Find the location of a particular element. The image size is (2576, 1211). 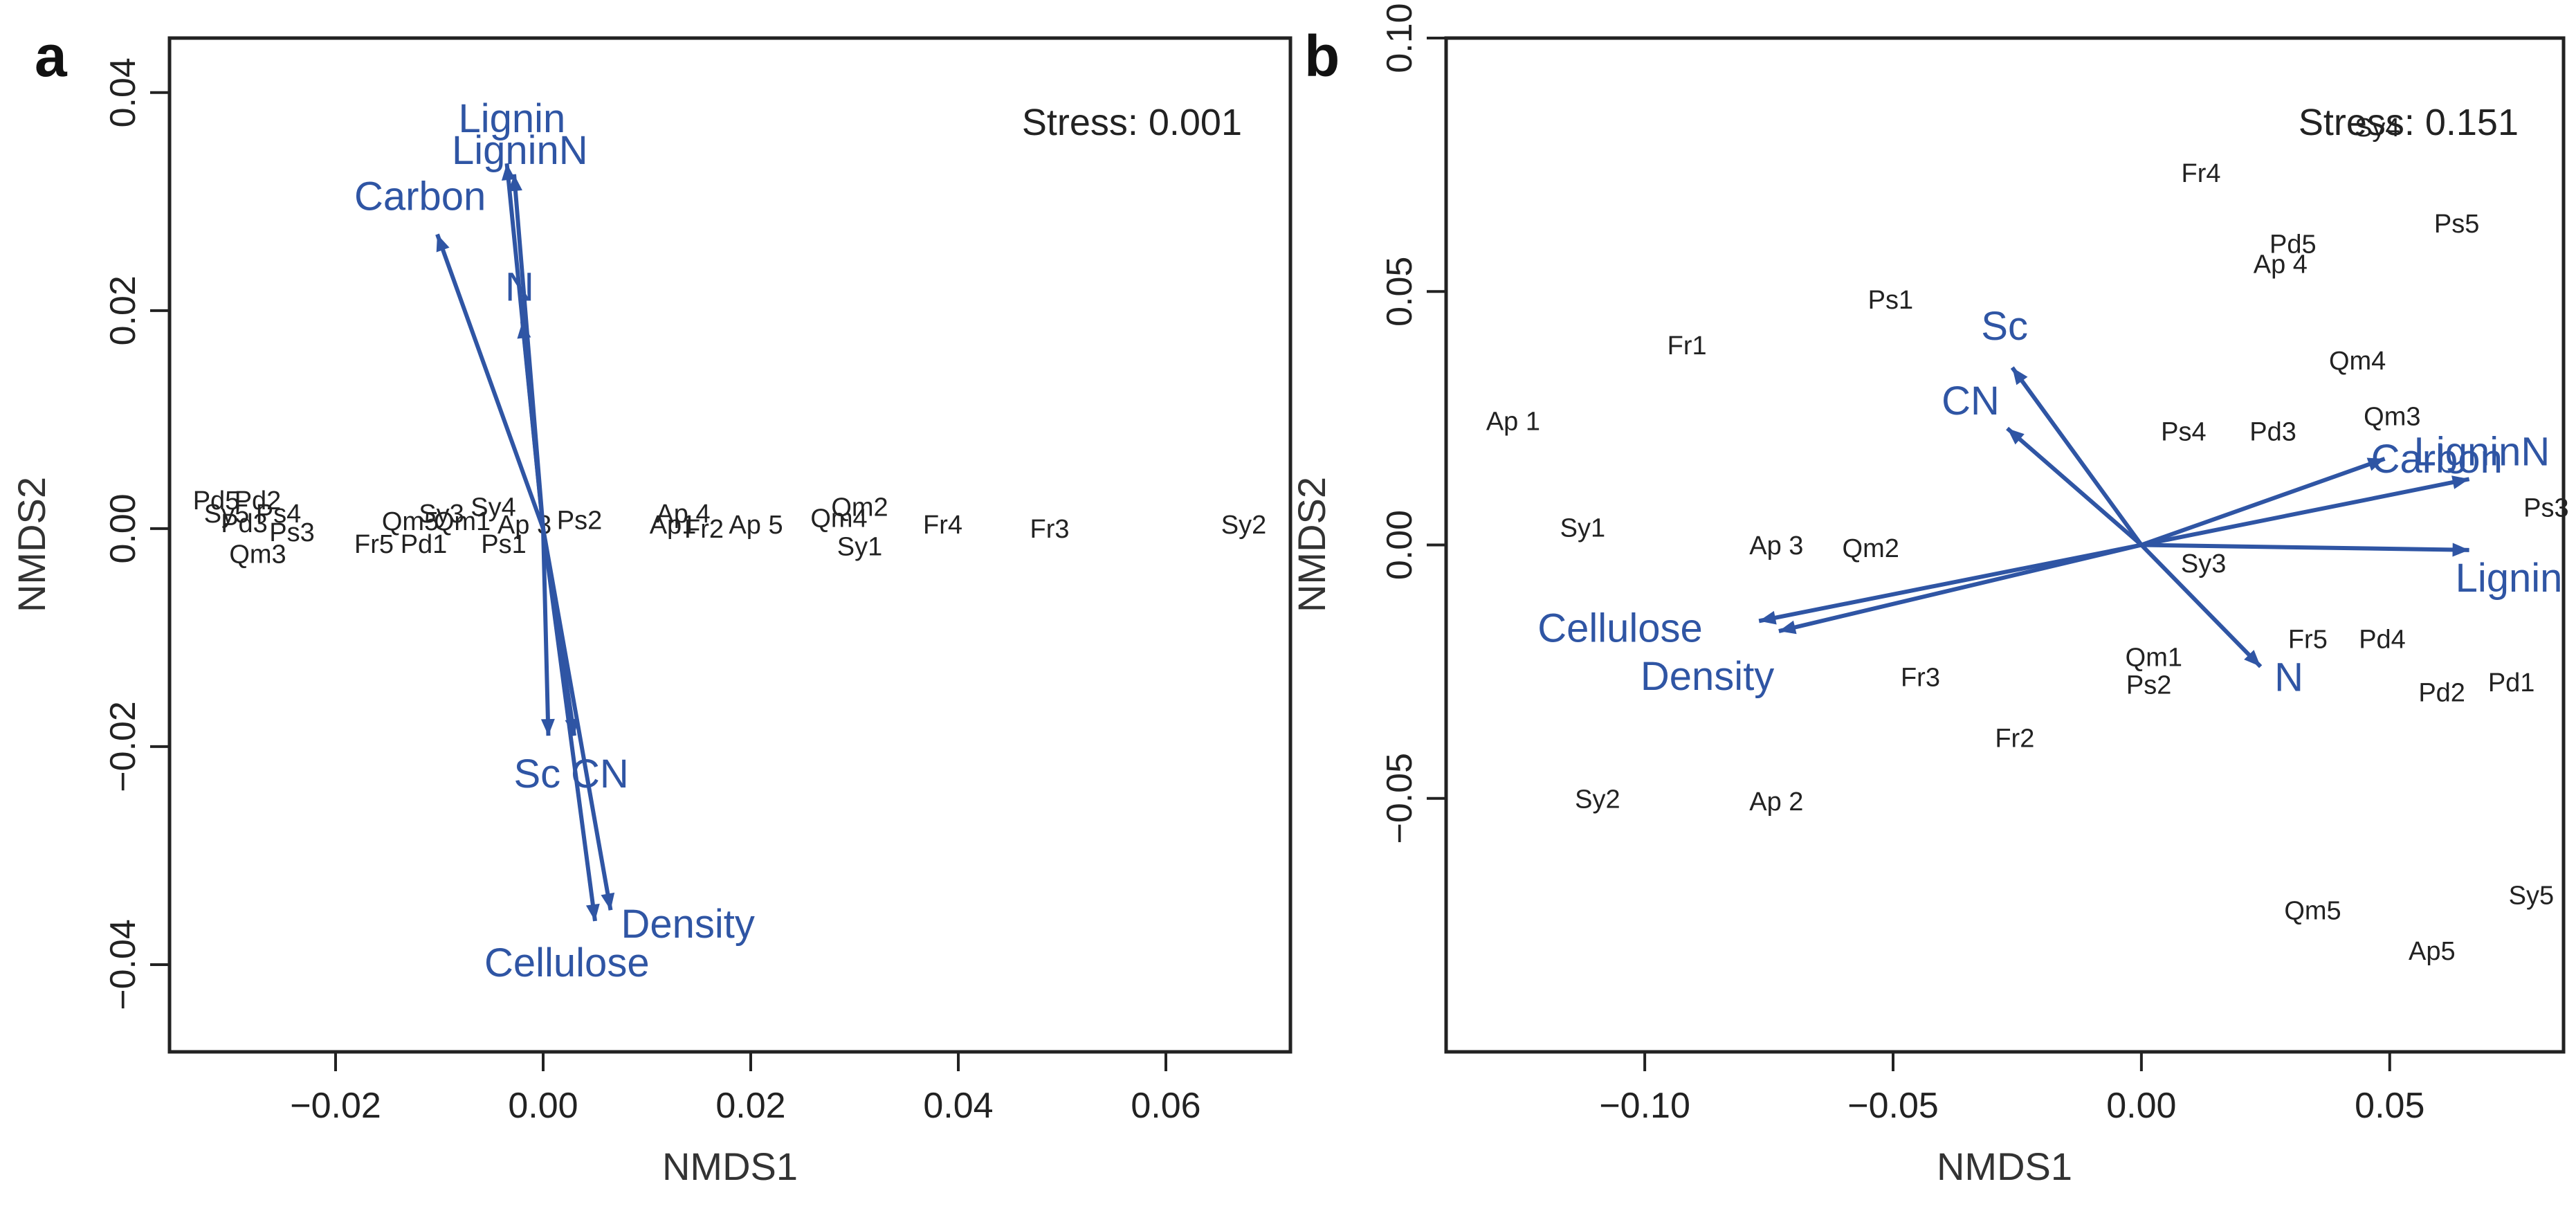

sample-label-b-ps4: Ps4 is located at coordinates (2183, 431).